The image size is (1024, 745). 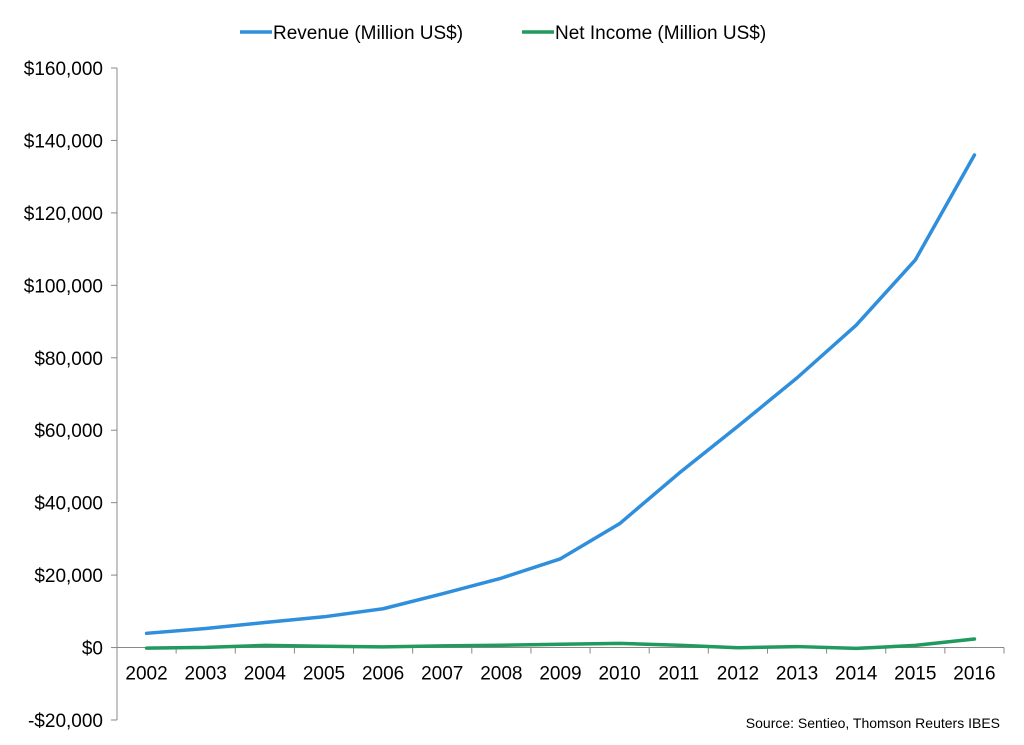 I want to click on y-tick-label: -$20,000, so click(x=65, y=721).